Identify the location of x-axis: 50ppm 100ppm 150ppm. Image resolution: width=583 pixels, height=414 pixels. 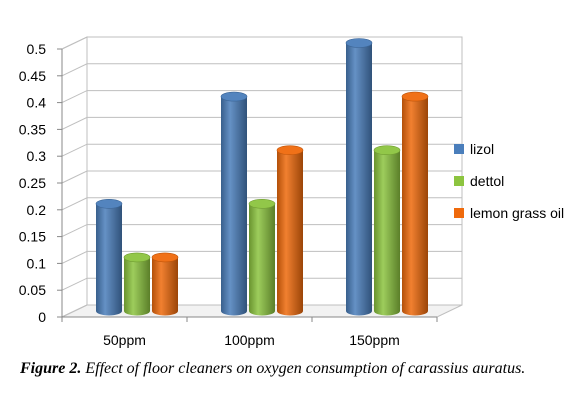
(249, 332).